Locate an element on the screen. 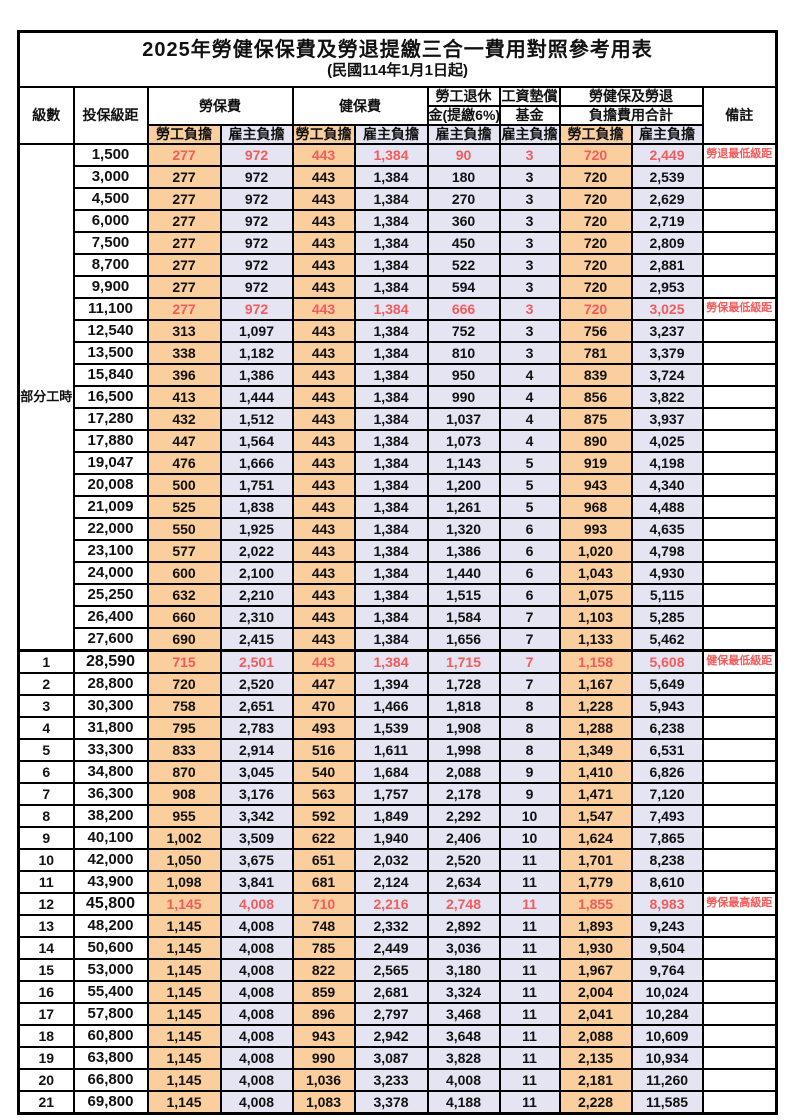  value-cell: 2,881 is located at coordinates (667, 265).